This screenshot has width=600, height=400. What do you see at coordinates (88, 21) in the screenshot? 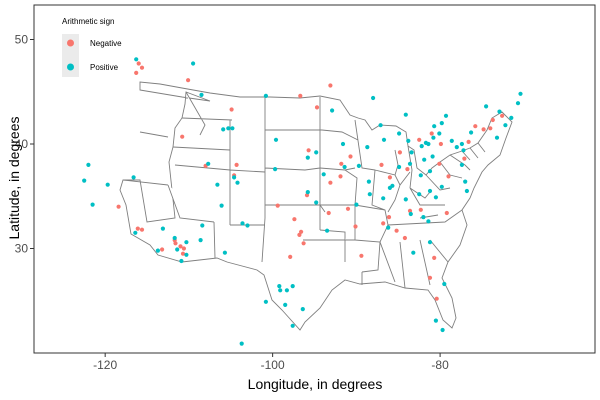
I see `legend-title: Arithmetic sign` at bounding box center [88, 21].